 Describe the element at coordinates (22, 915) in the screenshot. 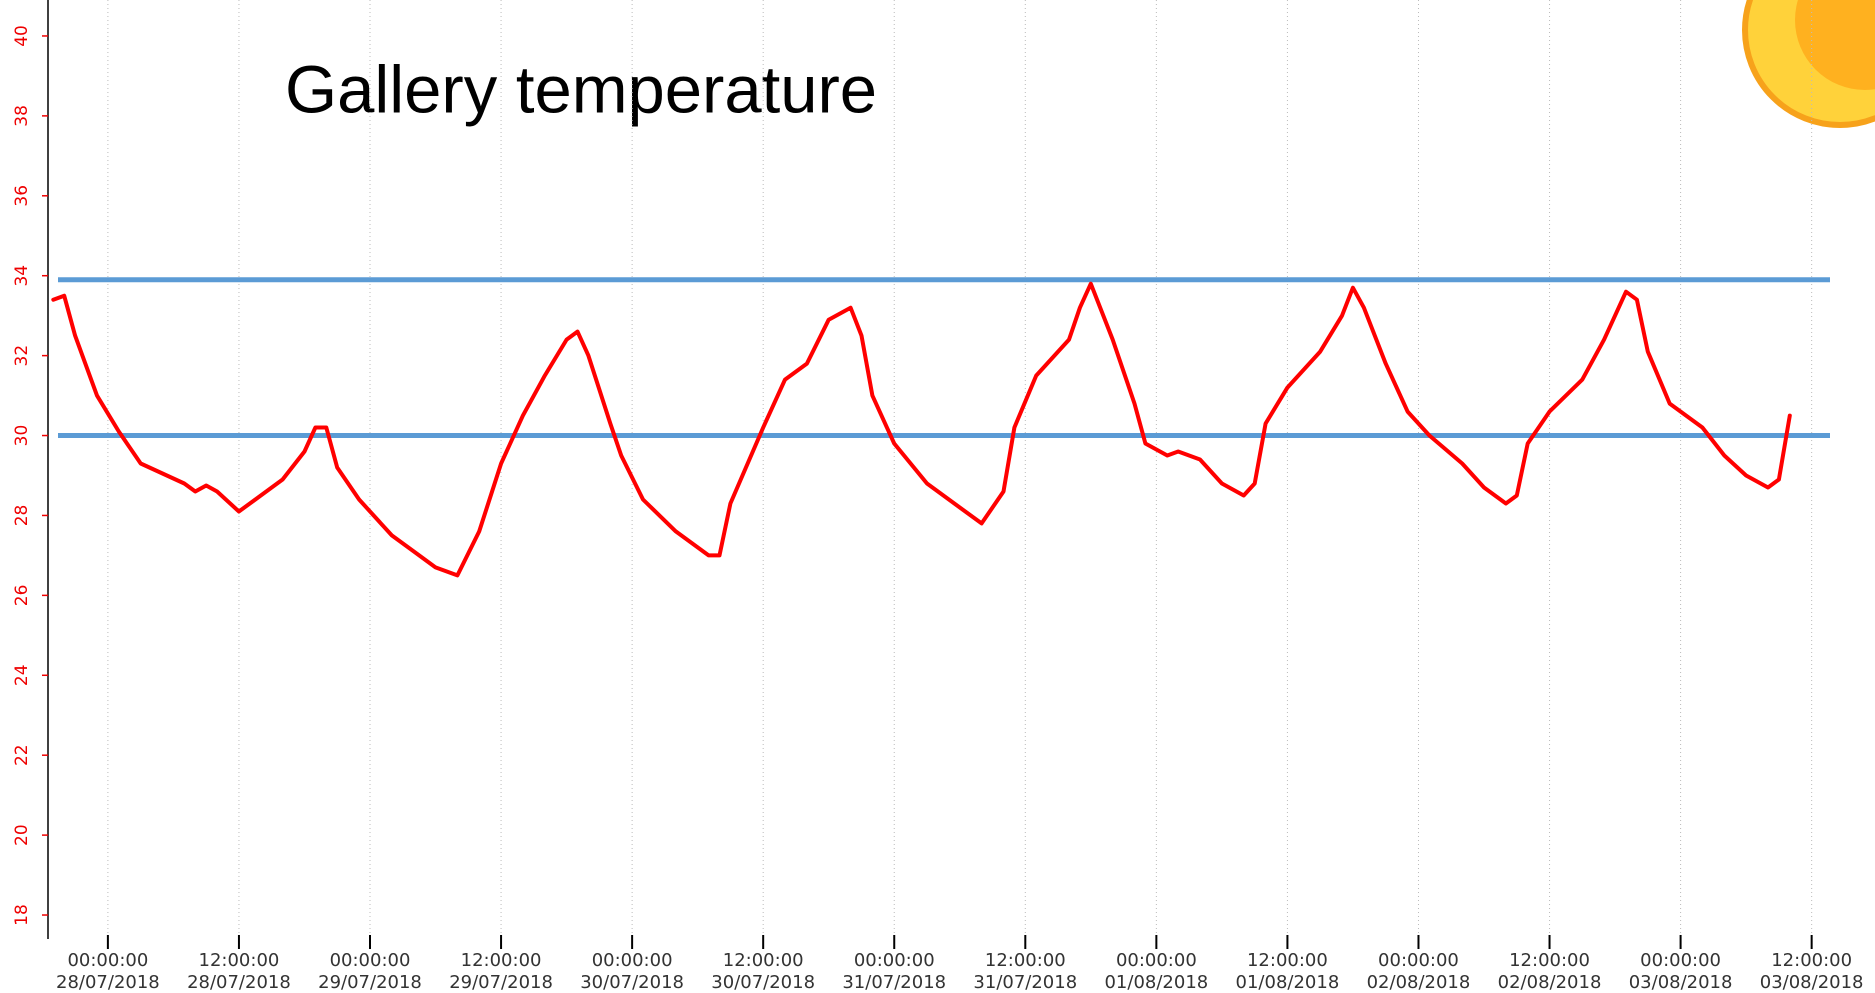

I see `y-tick-label: 18` at that location.